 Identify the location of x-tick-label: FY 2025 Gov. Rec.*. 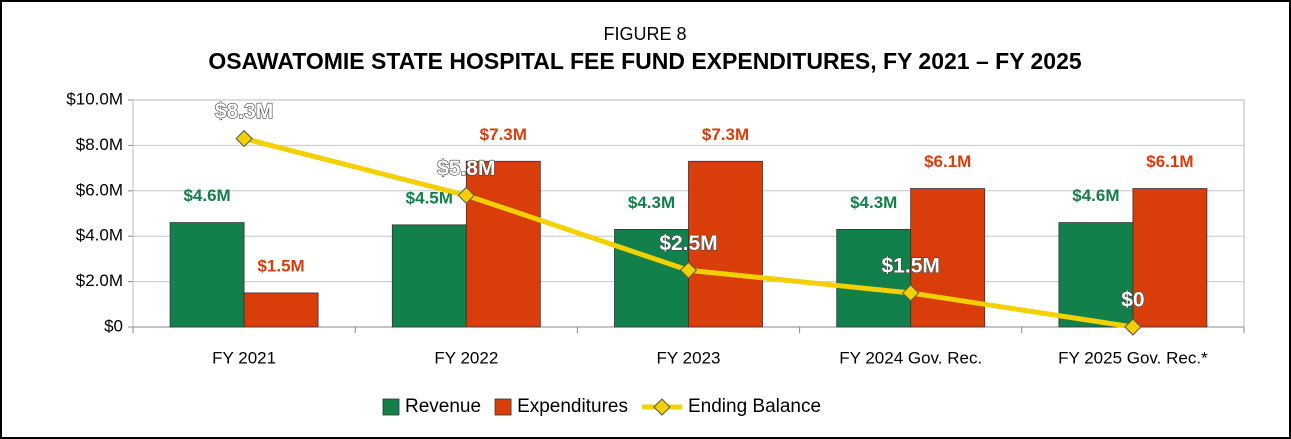
(1133, 357).